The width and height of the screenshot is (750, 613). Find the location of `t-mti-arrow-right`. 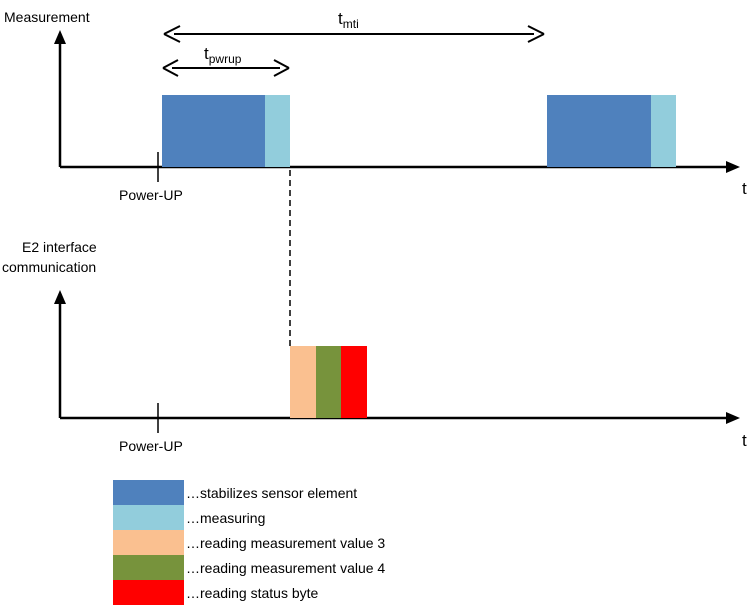

t-mti-arrow-right is located at coordinates (536, 34).